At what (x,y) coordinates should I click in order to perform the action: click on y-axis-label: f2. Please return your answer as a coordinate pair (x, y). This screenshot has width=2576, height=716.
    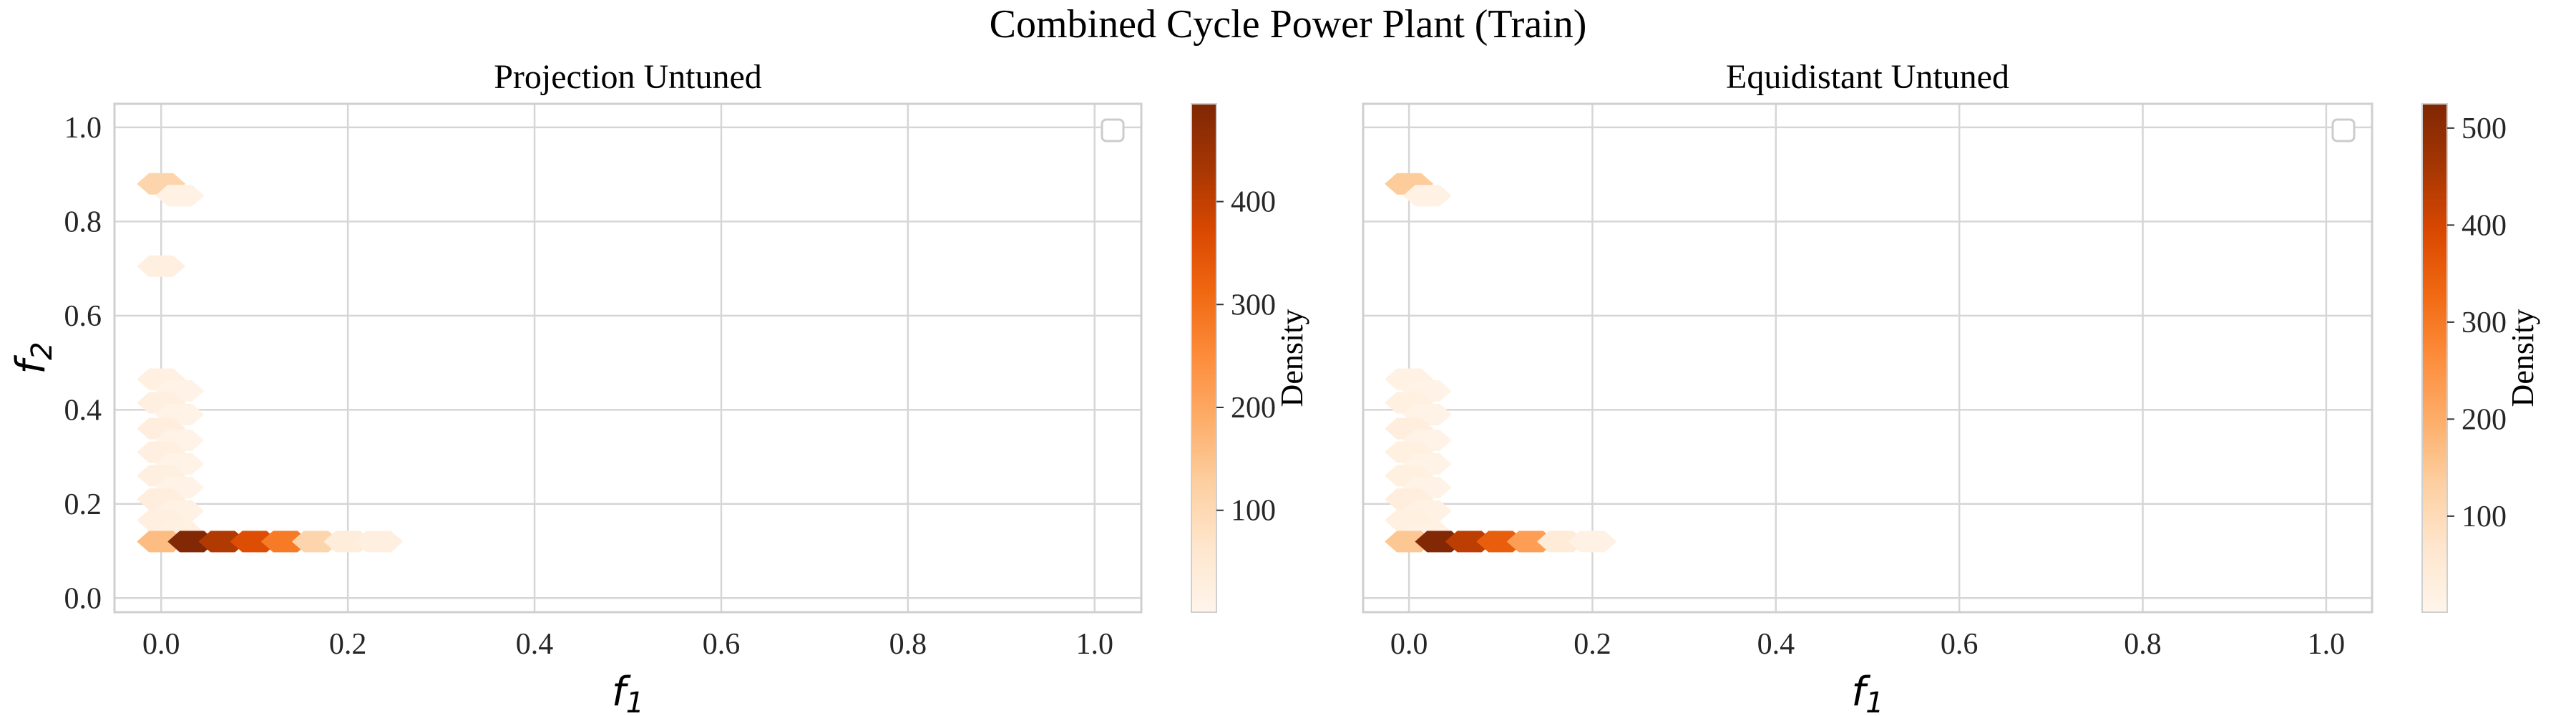
    Looking at the image, I should click on (33, 358).